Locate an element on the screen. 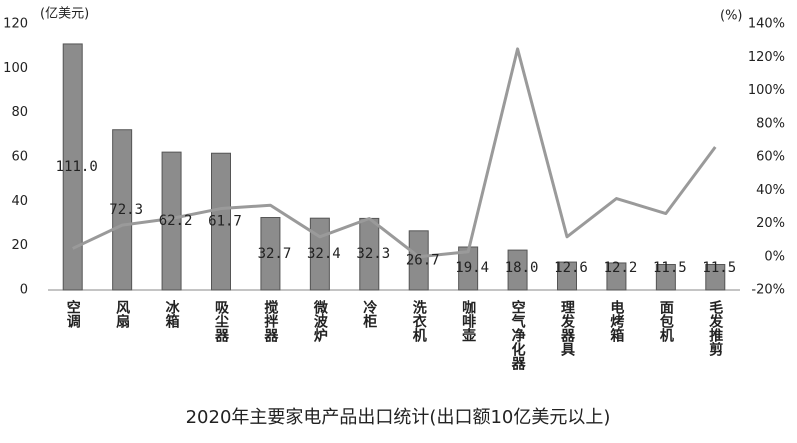 The image size is (797, 443). x-tick-label: 搅拌器 is located at coordinates (270, 321).